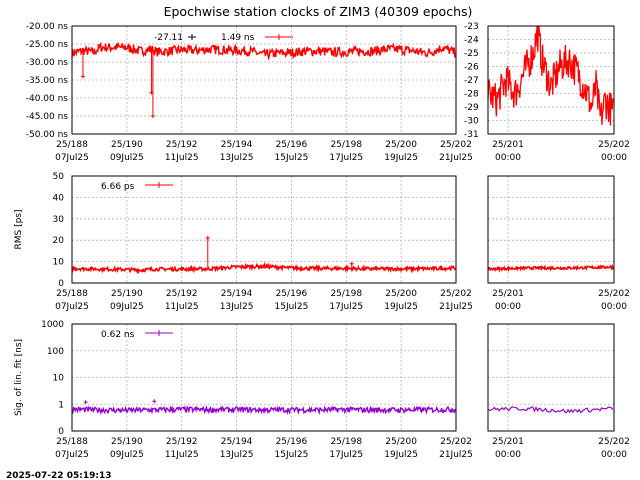  I want to click on y-tick-label: -26, so click(471, 68).